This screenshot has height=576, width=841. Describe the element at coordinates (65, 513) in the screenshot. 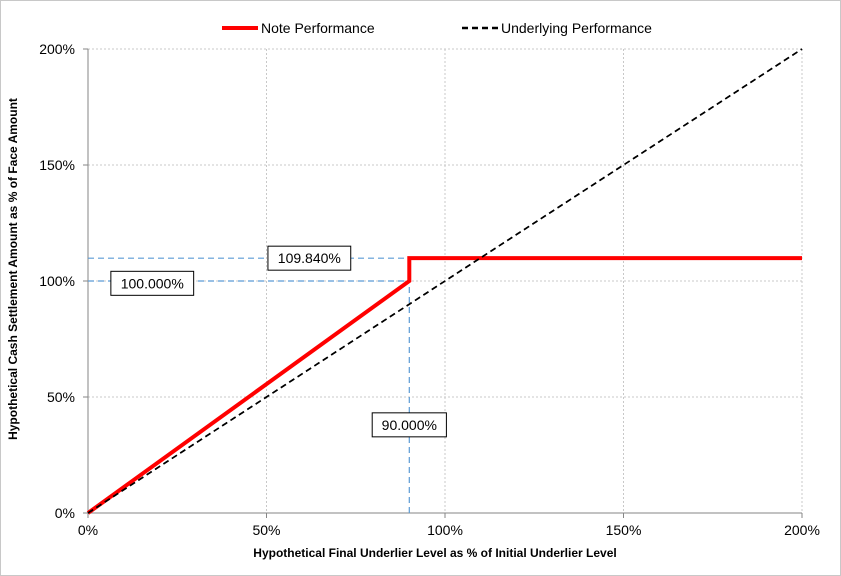

I see `y-tick-label: 0%` at that location.